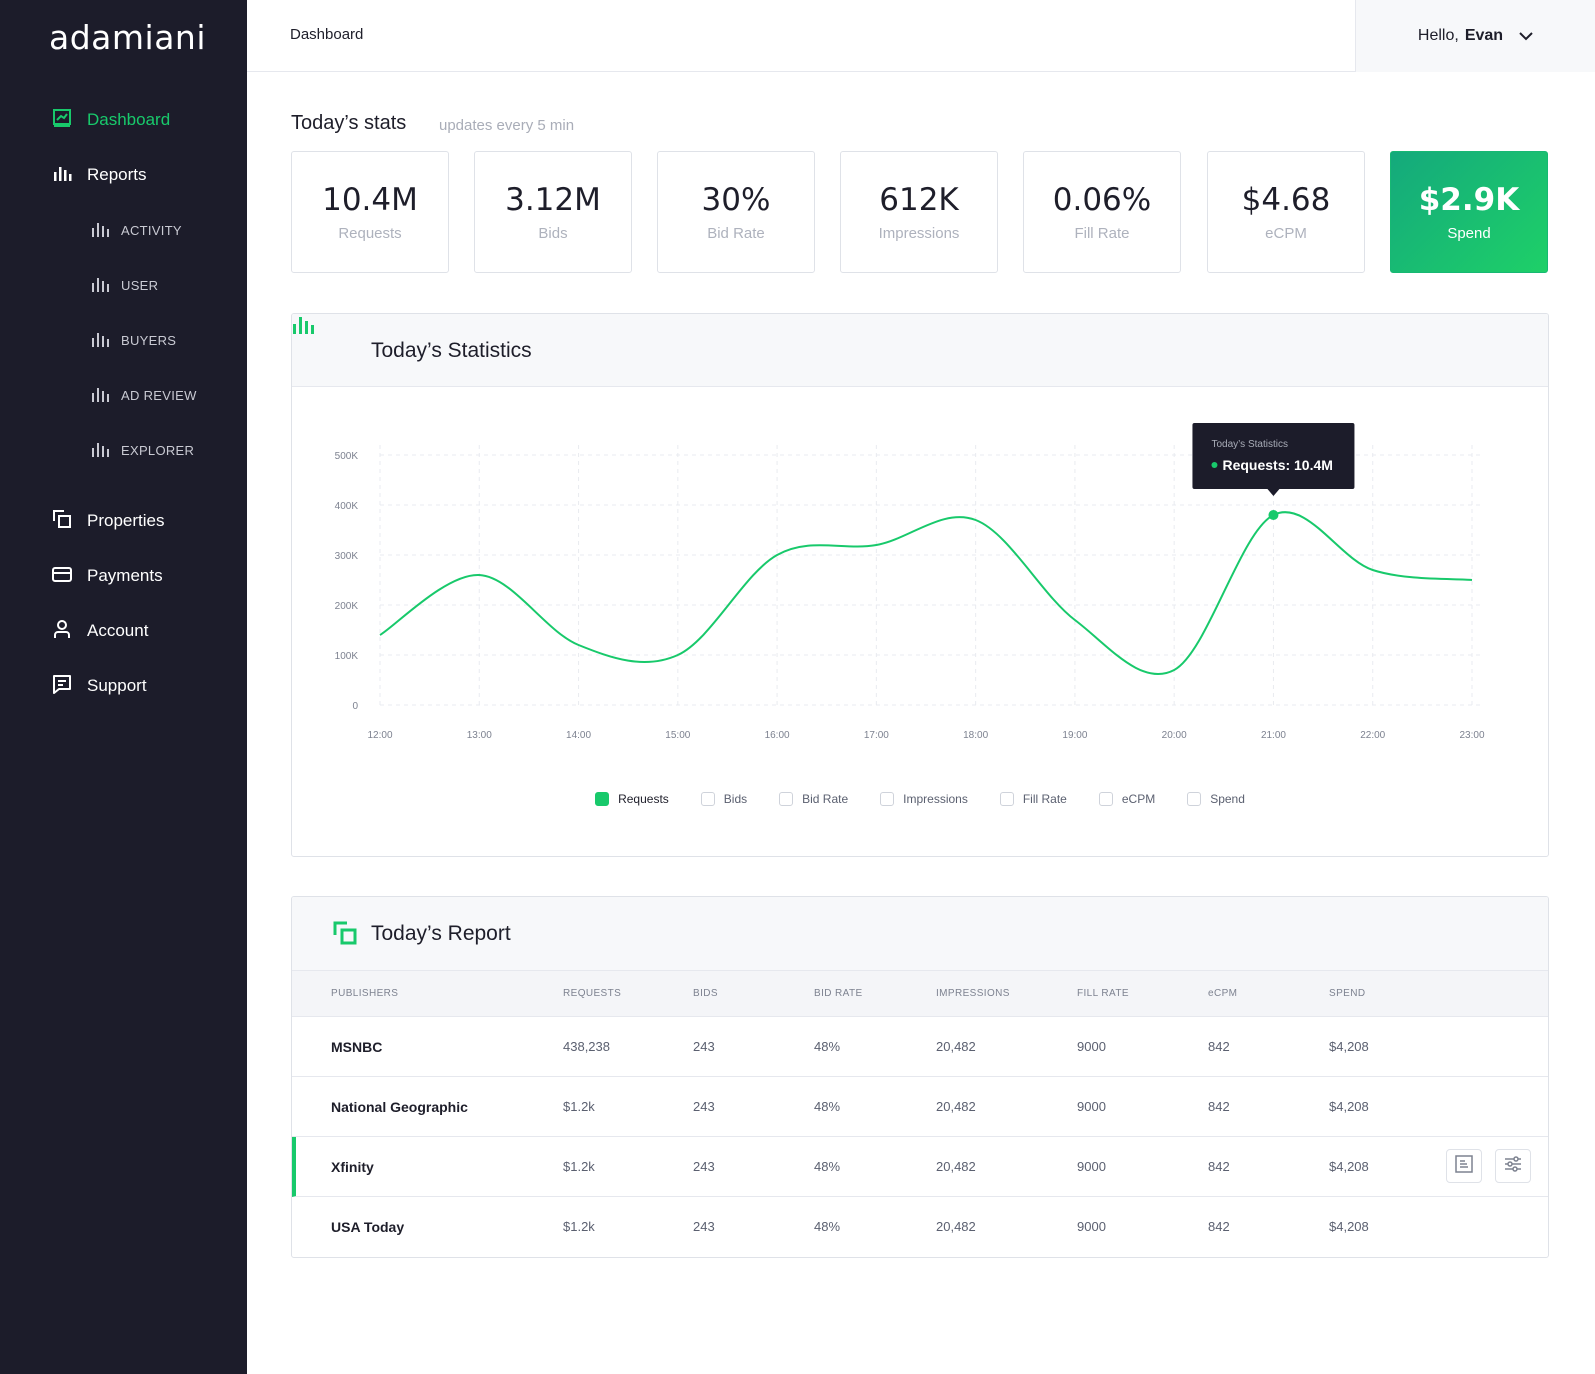  What do you see at coordinates (723, 799) in the screenshot?
I see `legend-item-bids: Bids` at bounding box center [723, 799].